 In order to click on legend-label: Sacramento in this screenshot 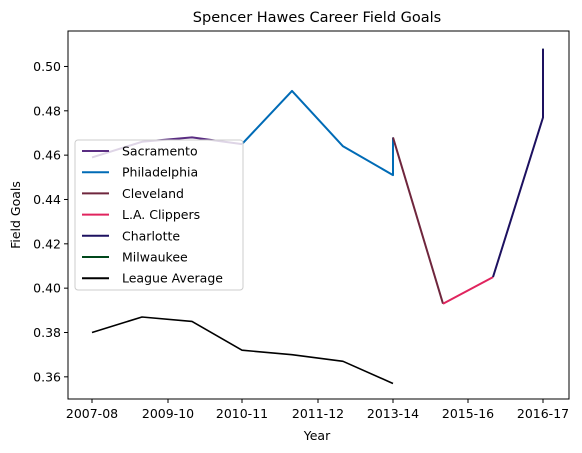, I will do `click(160, 151)`.